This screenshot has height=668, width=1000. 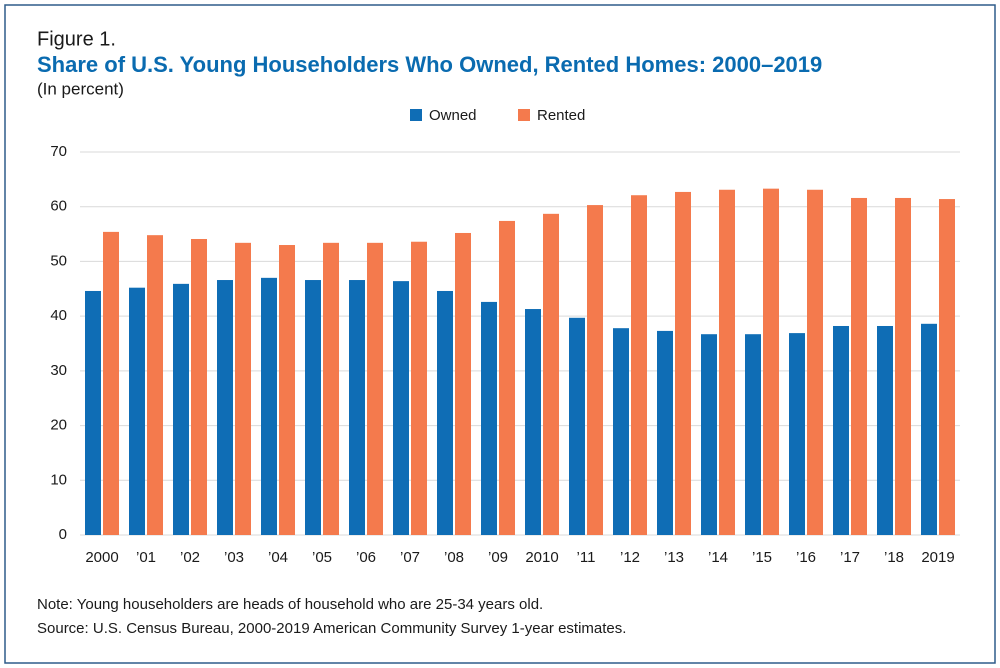 I want to click on y-tick-label: 30, so click(x=58, y=370).